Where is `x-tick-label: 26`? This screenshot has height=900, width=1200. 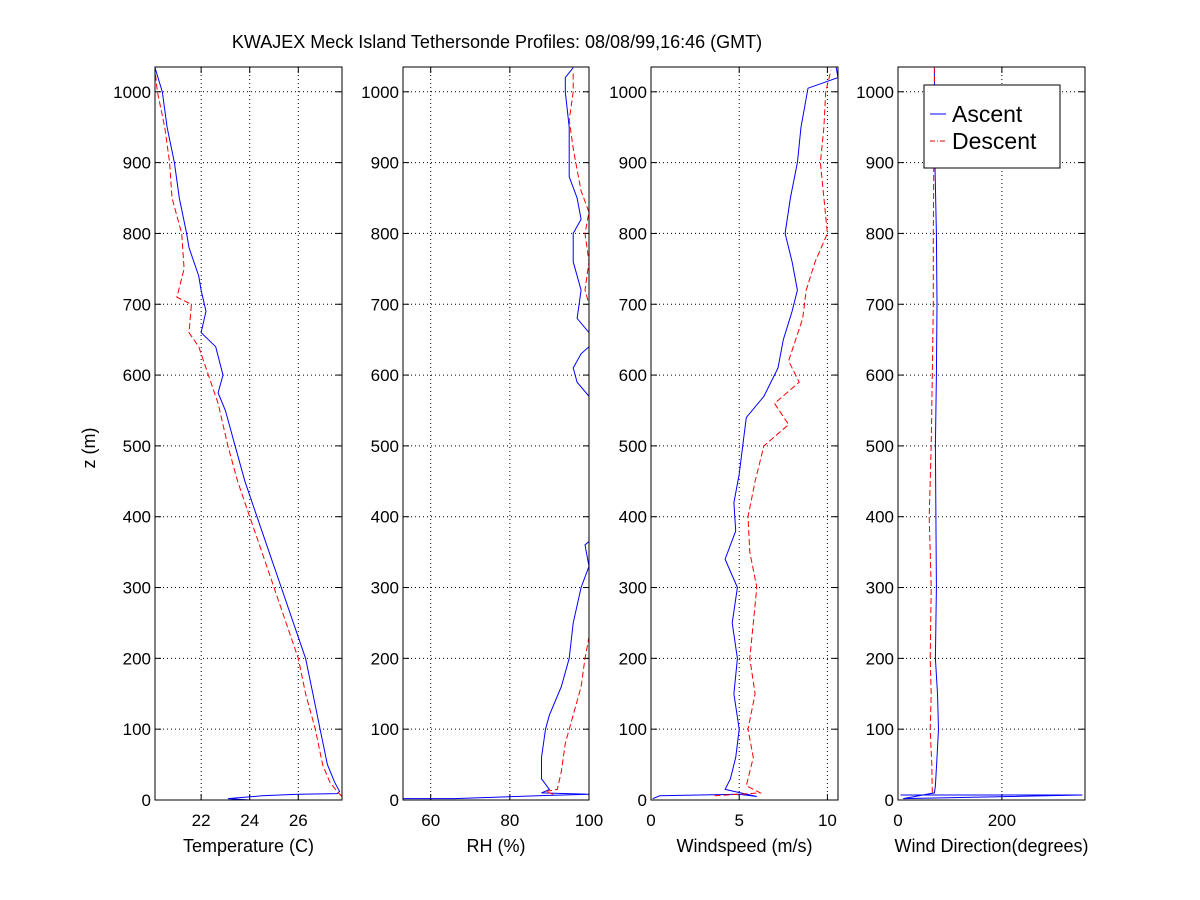
x-tick-label: 26 is located at coordinates (298, 820).